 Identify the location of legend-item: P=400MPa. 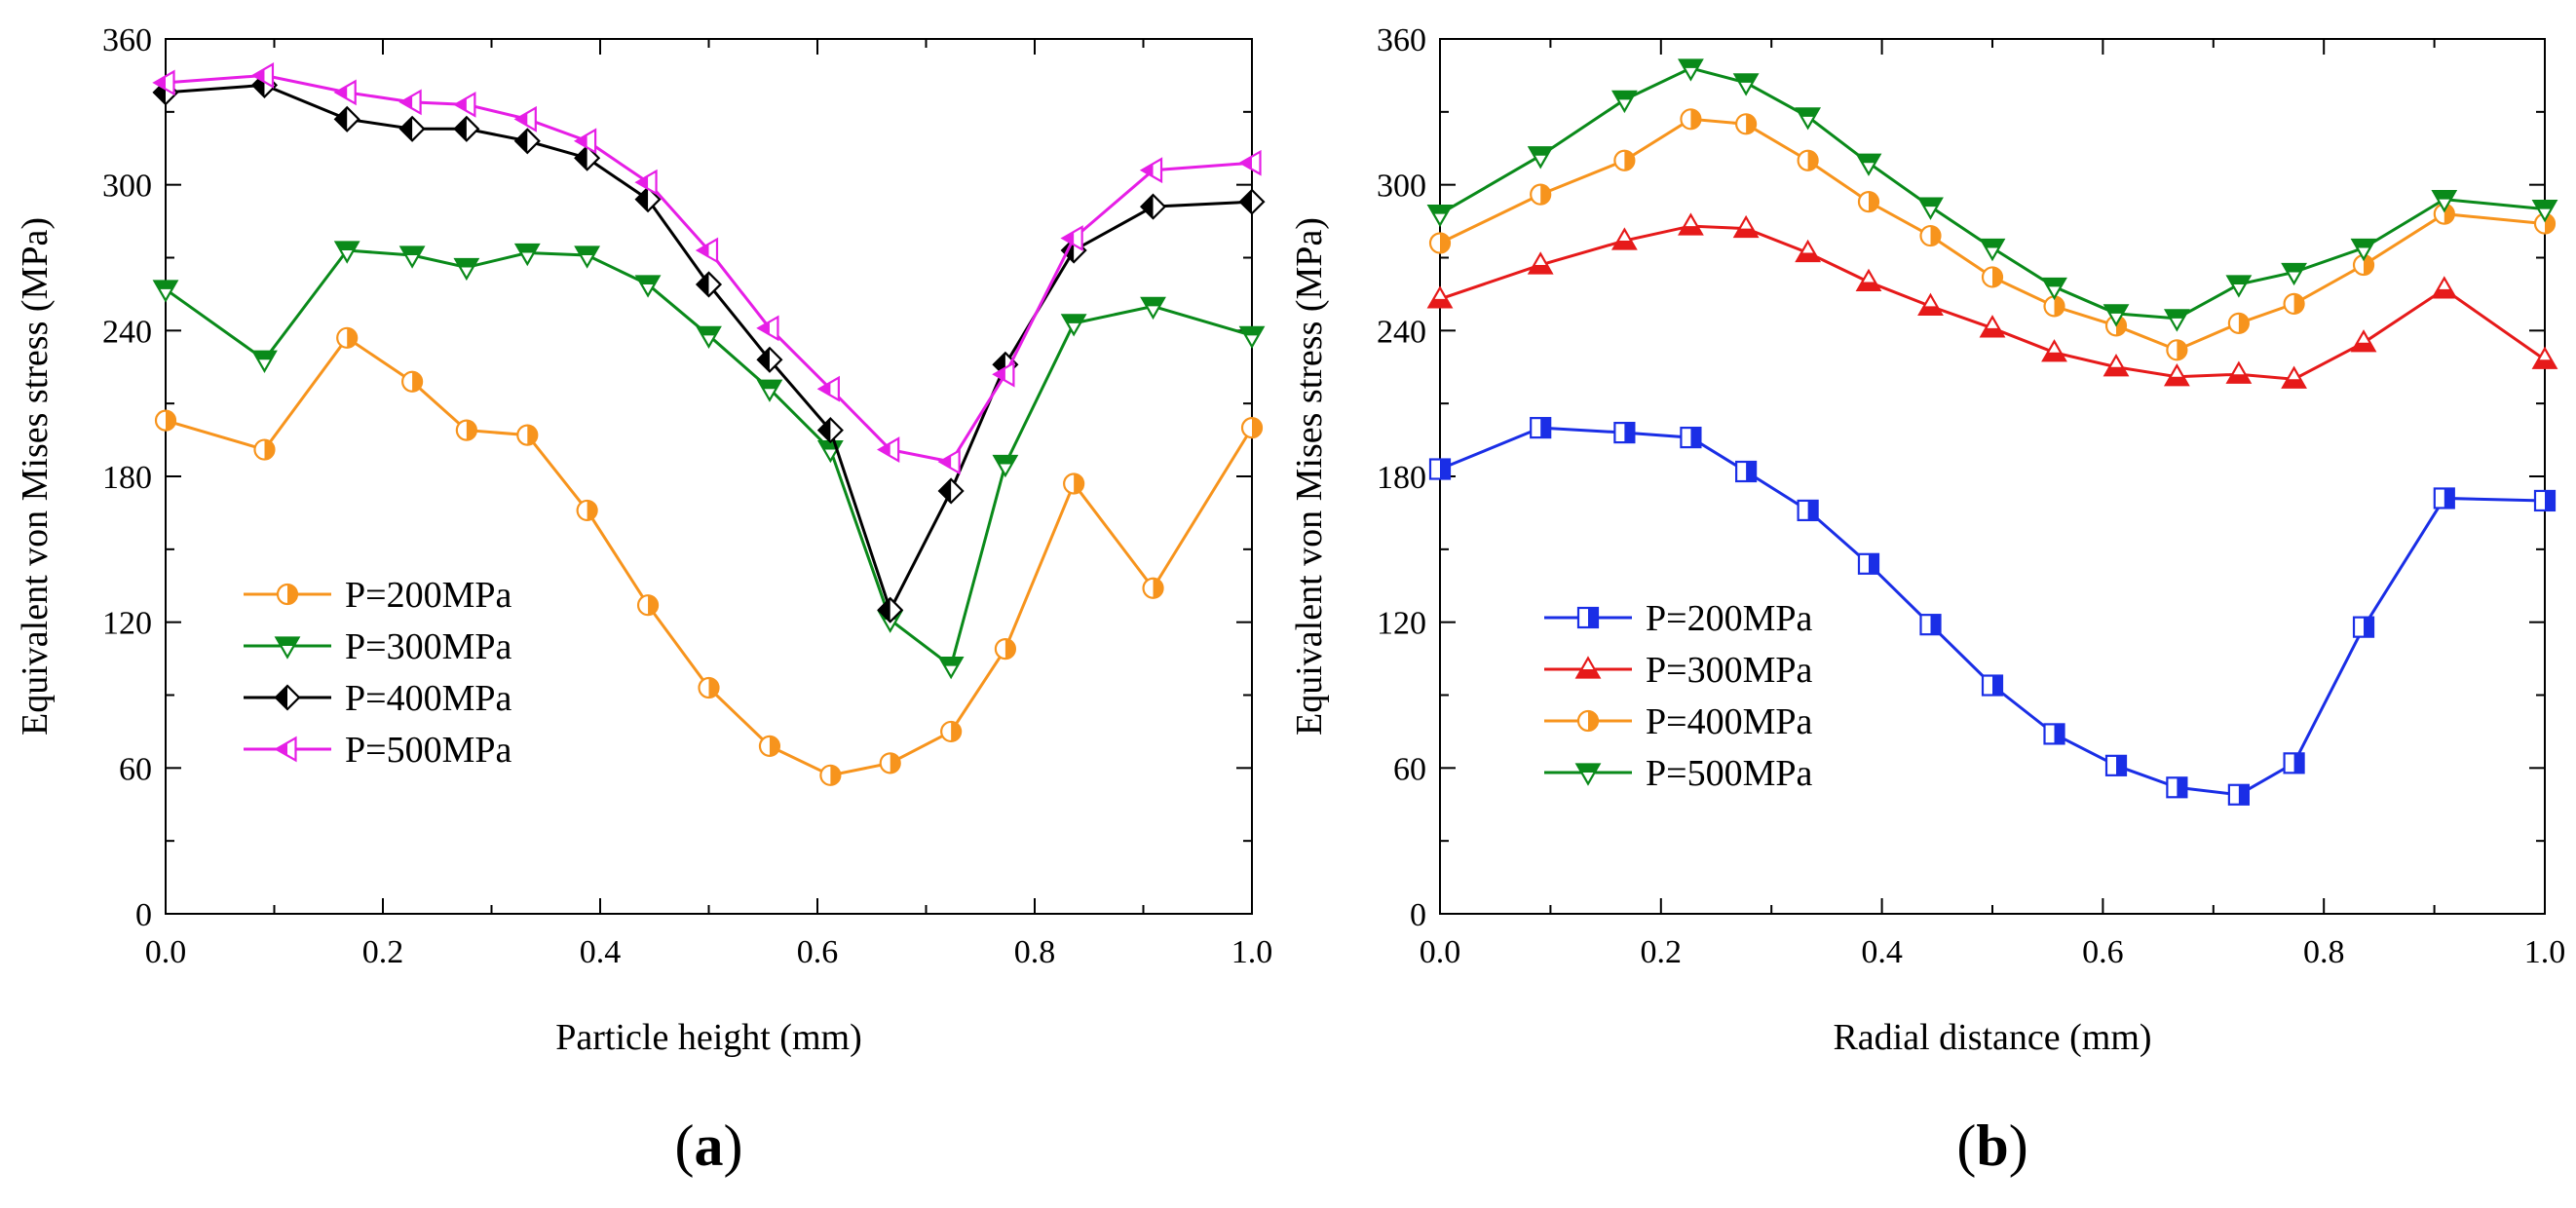
(1678, 721).